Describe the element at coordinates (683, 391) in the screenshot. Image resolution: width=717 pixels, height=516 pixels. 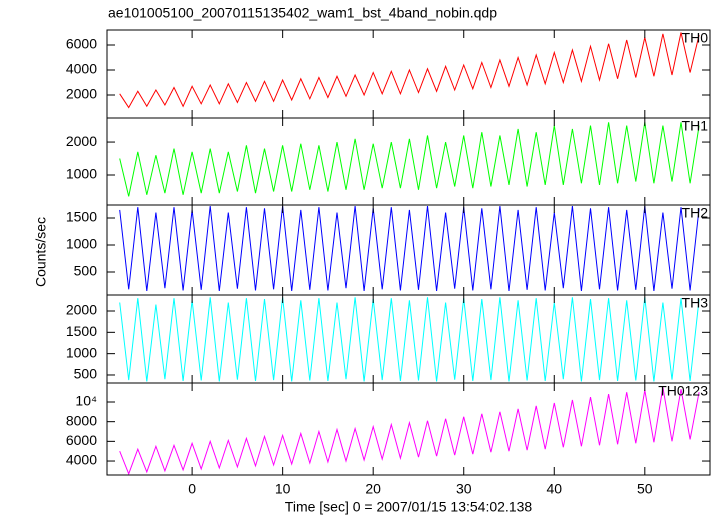
I see `series-label: TH0123` at that location.